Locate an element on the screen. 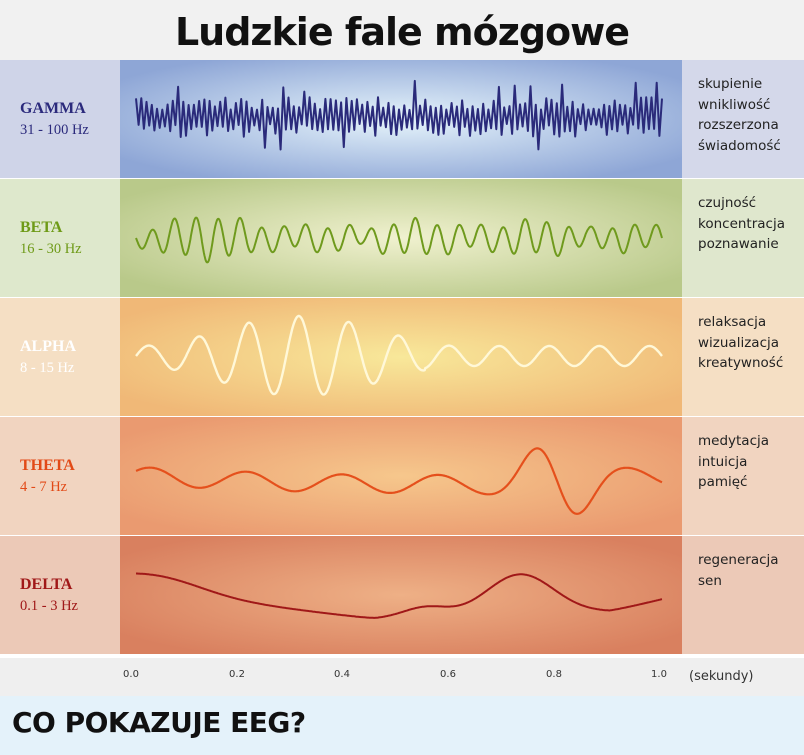 Image resolution: width=804 pixels, height=755 pixels. axis-tick: 1.0 is located at coordinates (659, 674).